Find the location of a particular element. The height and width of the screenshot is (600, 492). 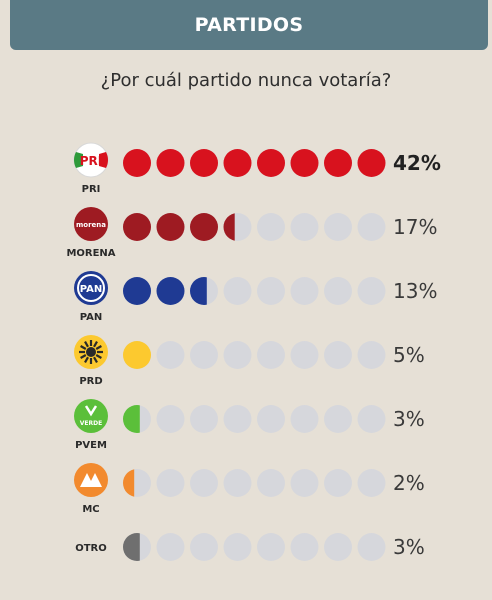

party-row-pri: PRI PRI 42% is located at coordinates (257, 168).